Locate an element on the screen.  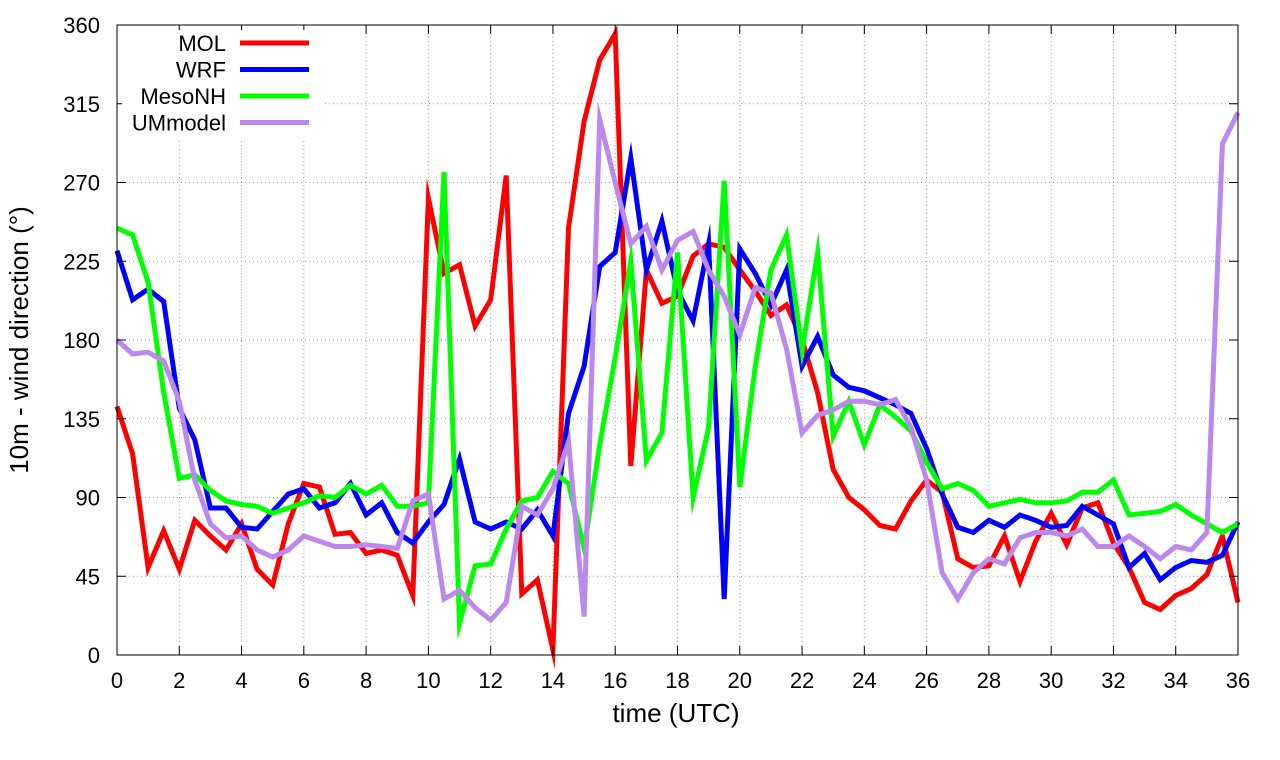
legend-label-mol: MOL is located at coordinates (202, 43).